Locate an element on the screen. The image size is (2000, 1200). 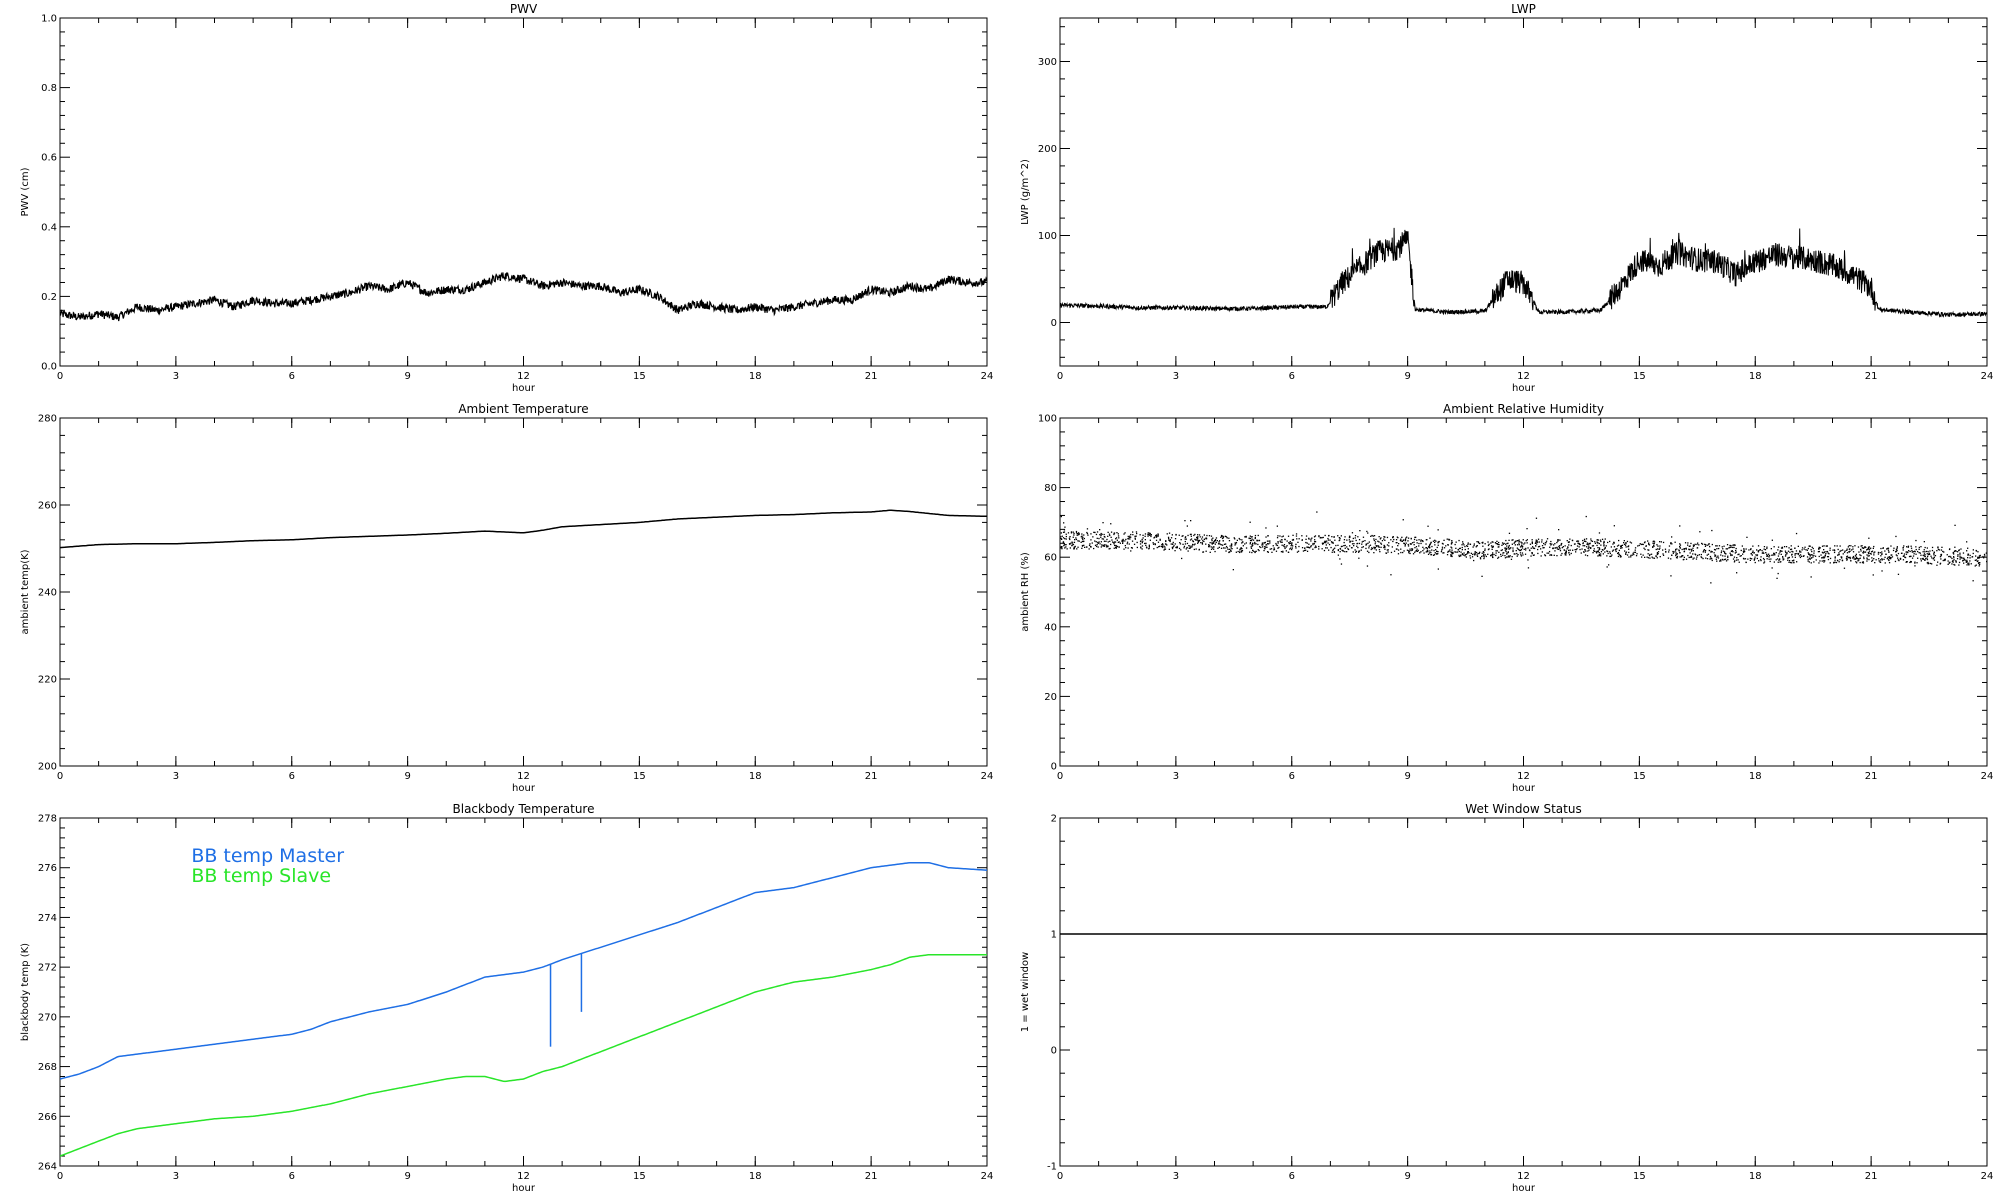
y-tick-label: 0.8 is located at coordinates (49, 88).